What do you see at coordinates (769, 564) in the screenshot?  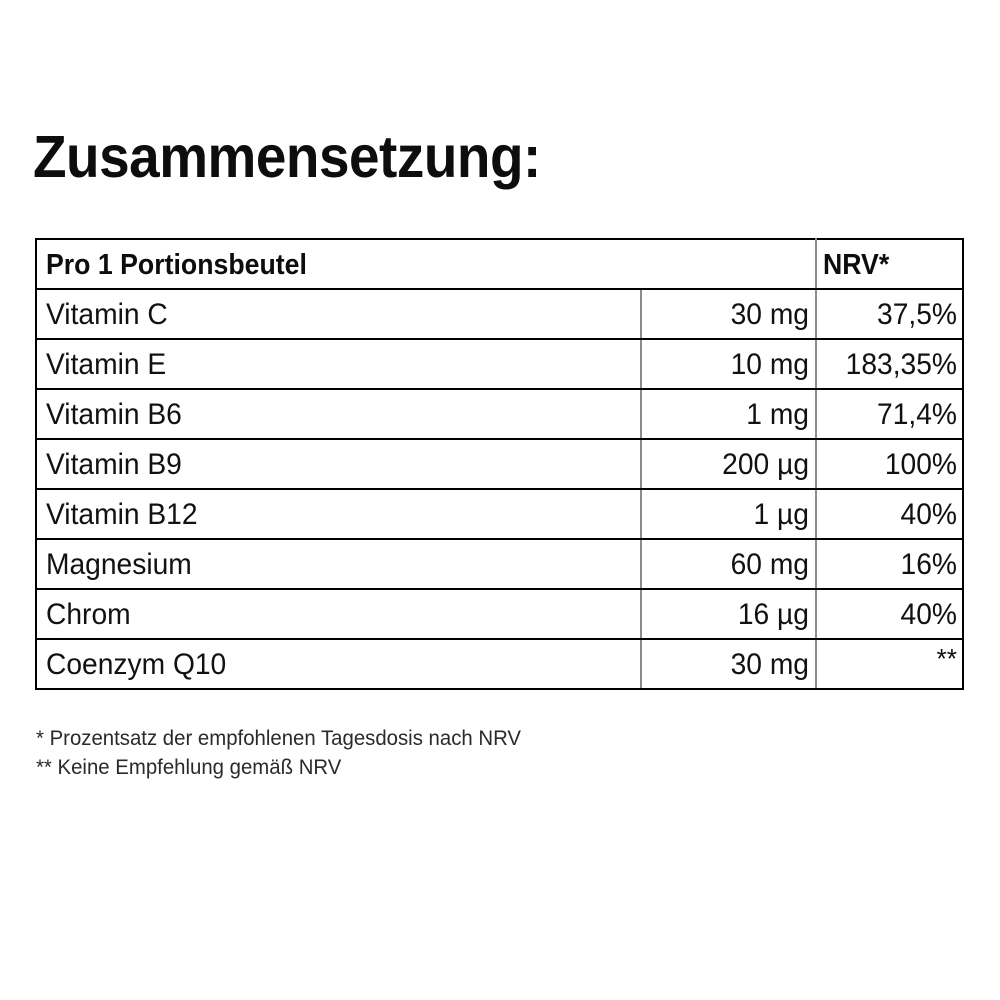 I see `table-cell-amount: 60 mg` at bounding box center [769, 564].